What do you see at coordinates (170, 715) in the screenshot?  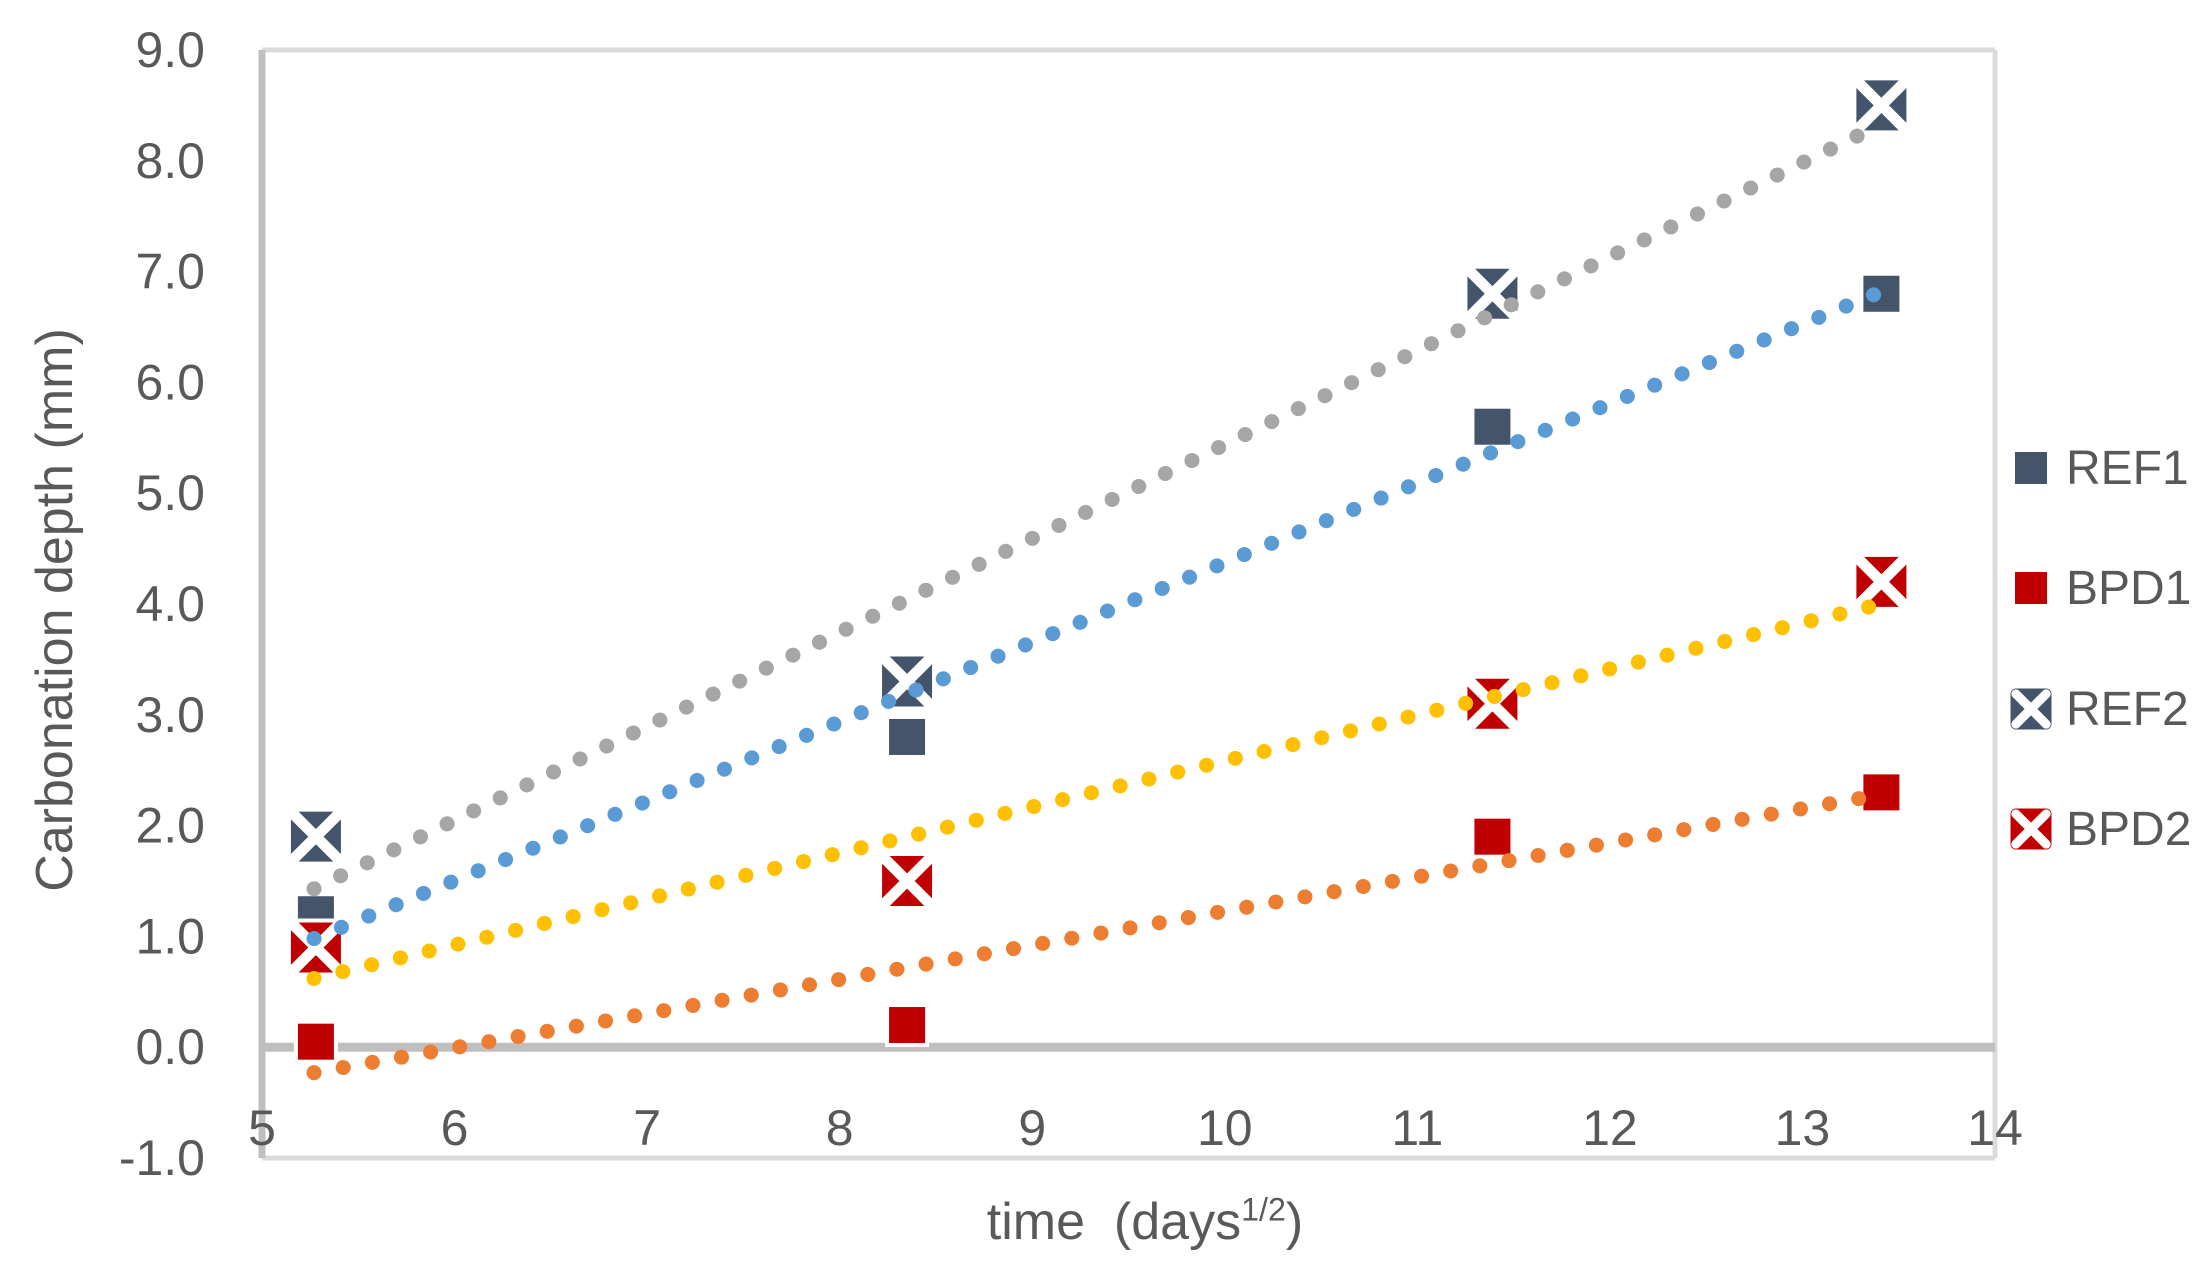 I see `y-tick-label: 3.0` at bounding box center [170, 715].